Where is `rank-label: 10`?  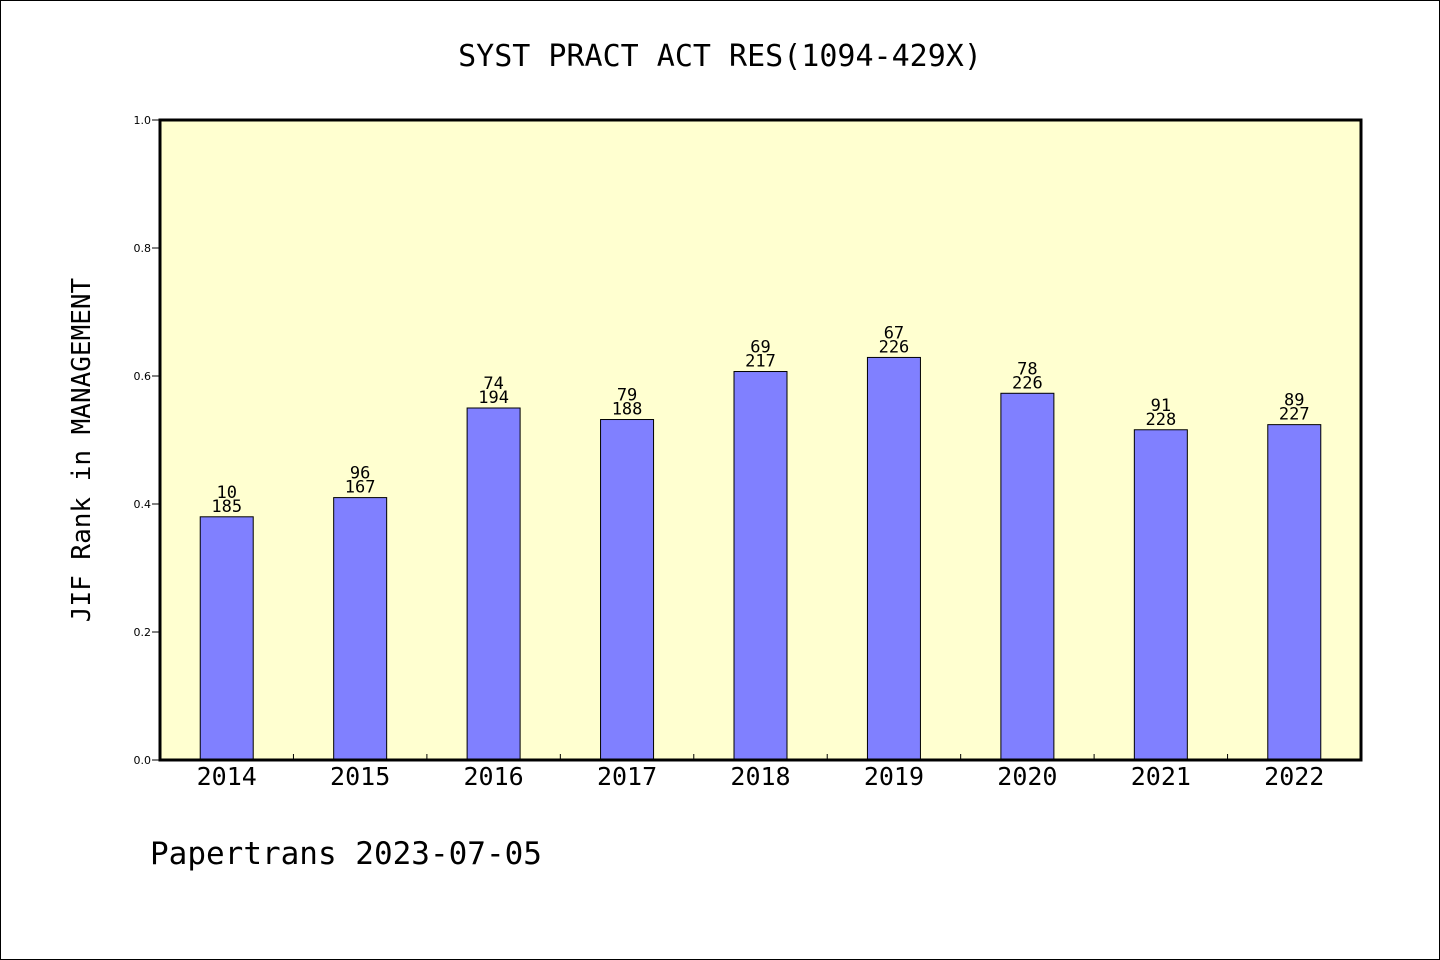
rank-label: 10 is located at coordinates (226, 493).